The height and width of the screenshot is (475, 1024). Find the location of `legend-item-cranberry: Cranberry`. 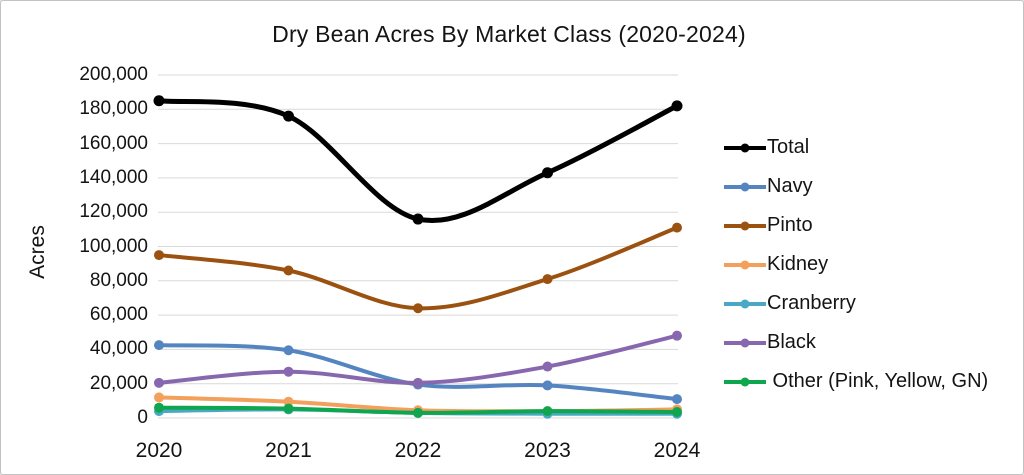

legend-item-cranberry: Cranberry is located at coordinates (855, 303).